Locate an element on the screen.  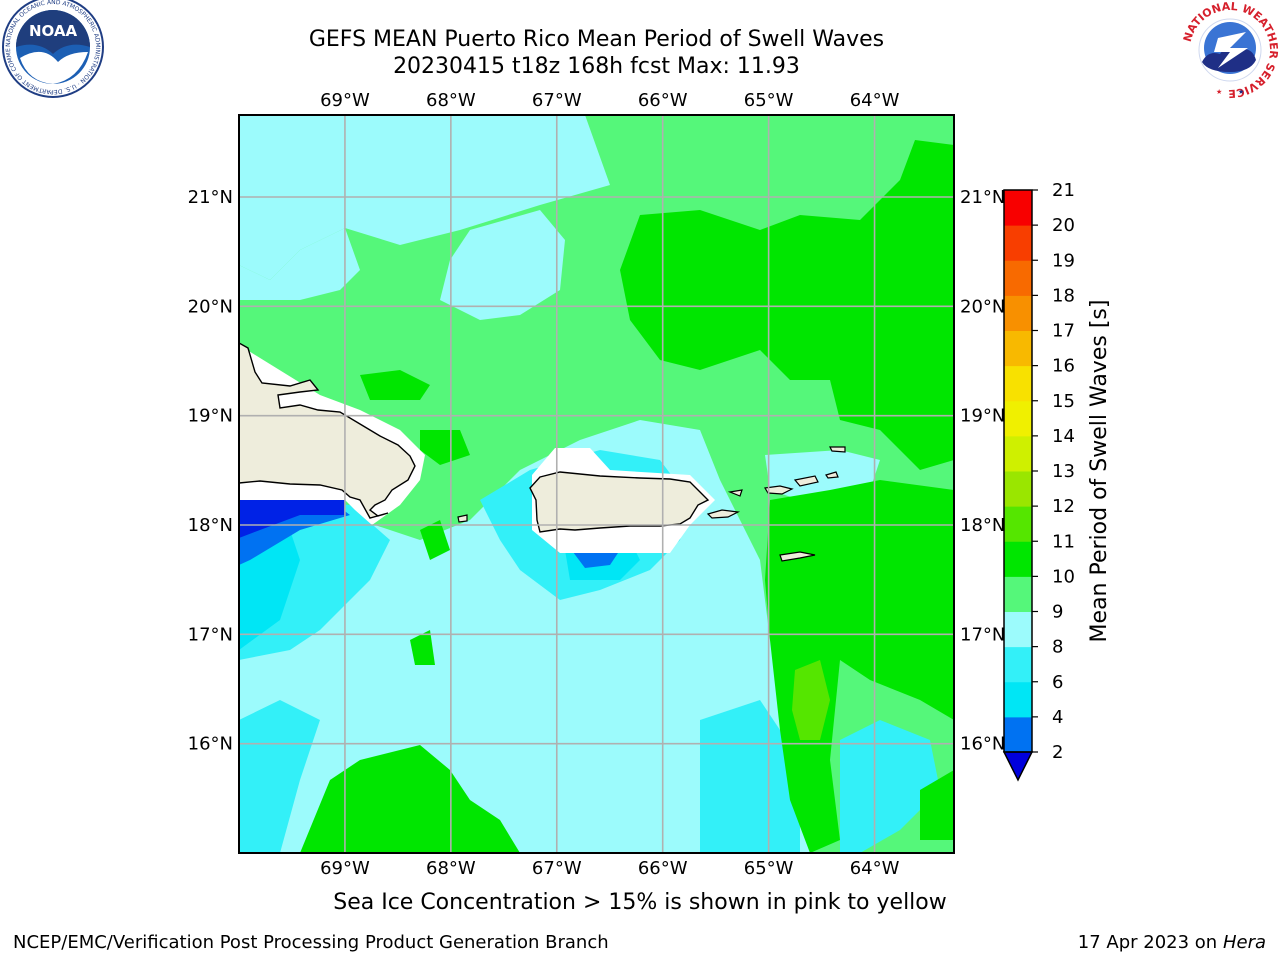
chart-subtitle: 20230415 t18z 168h fcst Max: 11.93 is located at coordinates (596, 66).